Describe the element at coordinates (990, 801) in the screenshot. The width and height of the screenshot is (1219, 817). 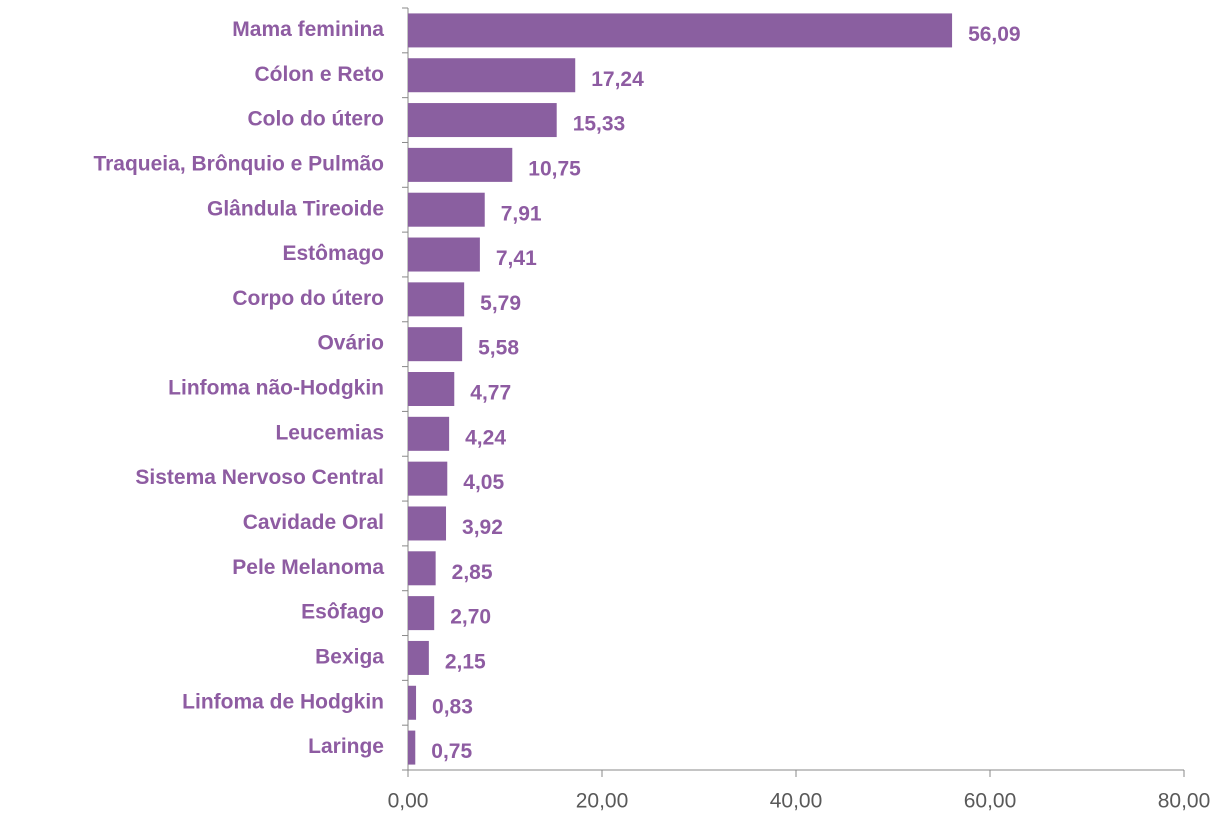
I see `x-tick-label: 60,00` at that location.